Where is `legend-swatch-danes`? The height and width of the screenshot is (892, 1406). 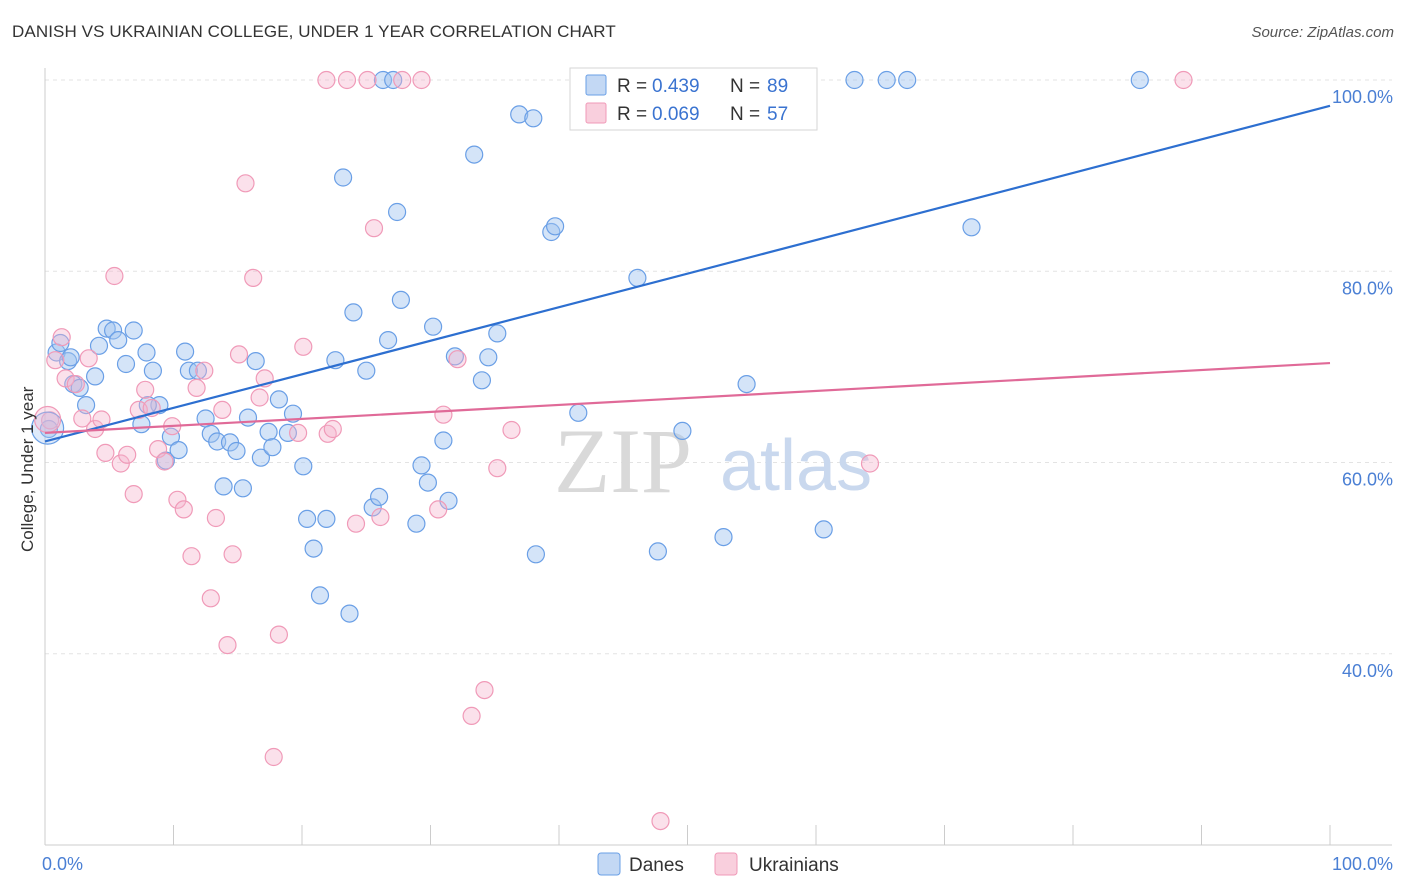 legend-swatch-danes is located at coordinates (596, 85).